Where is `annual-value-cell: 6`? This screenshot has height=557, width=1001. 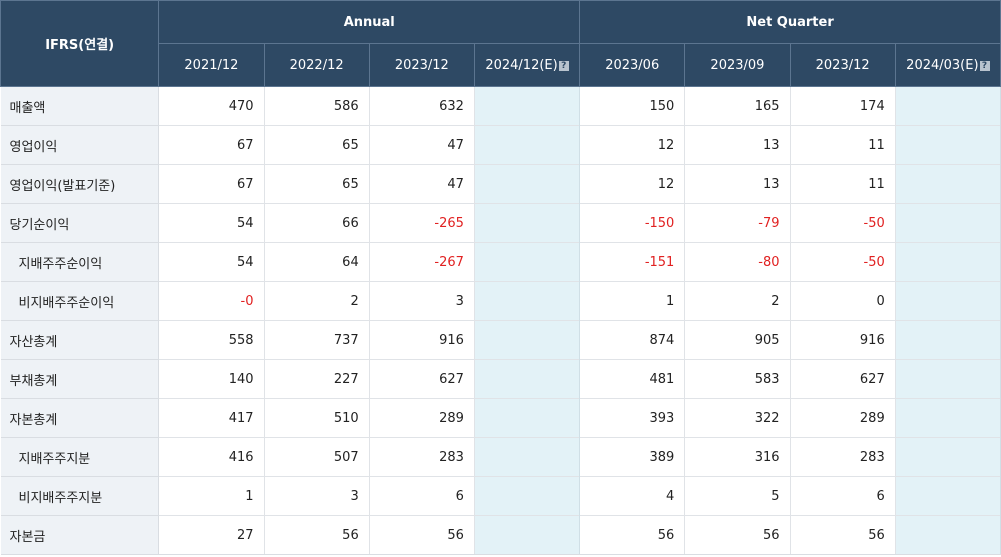
annual-value-cell: 6 is located at coordinates (422, 496).